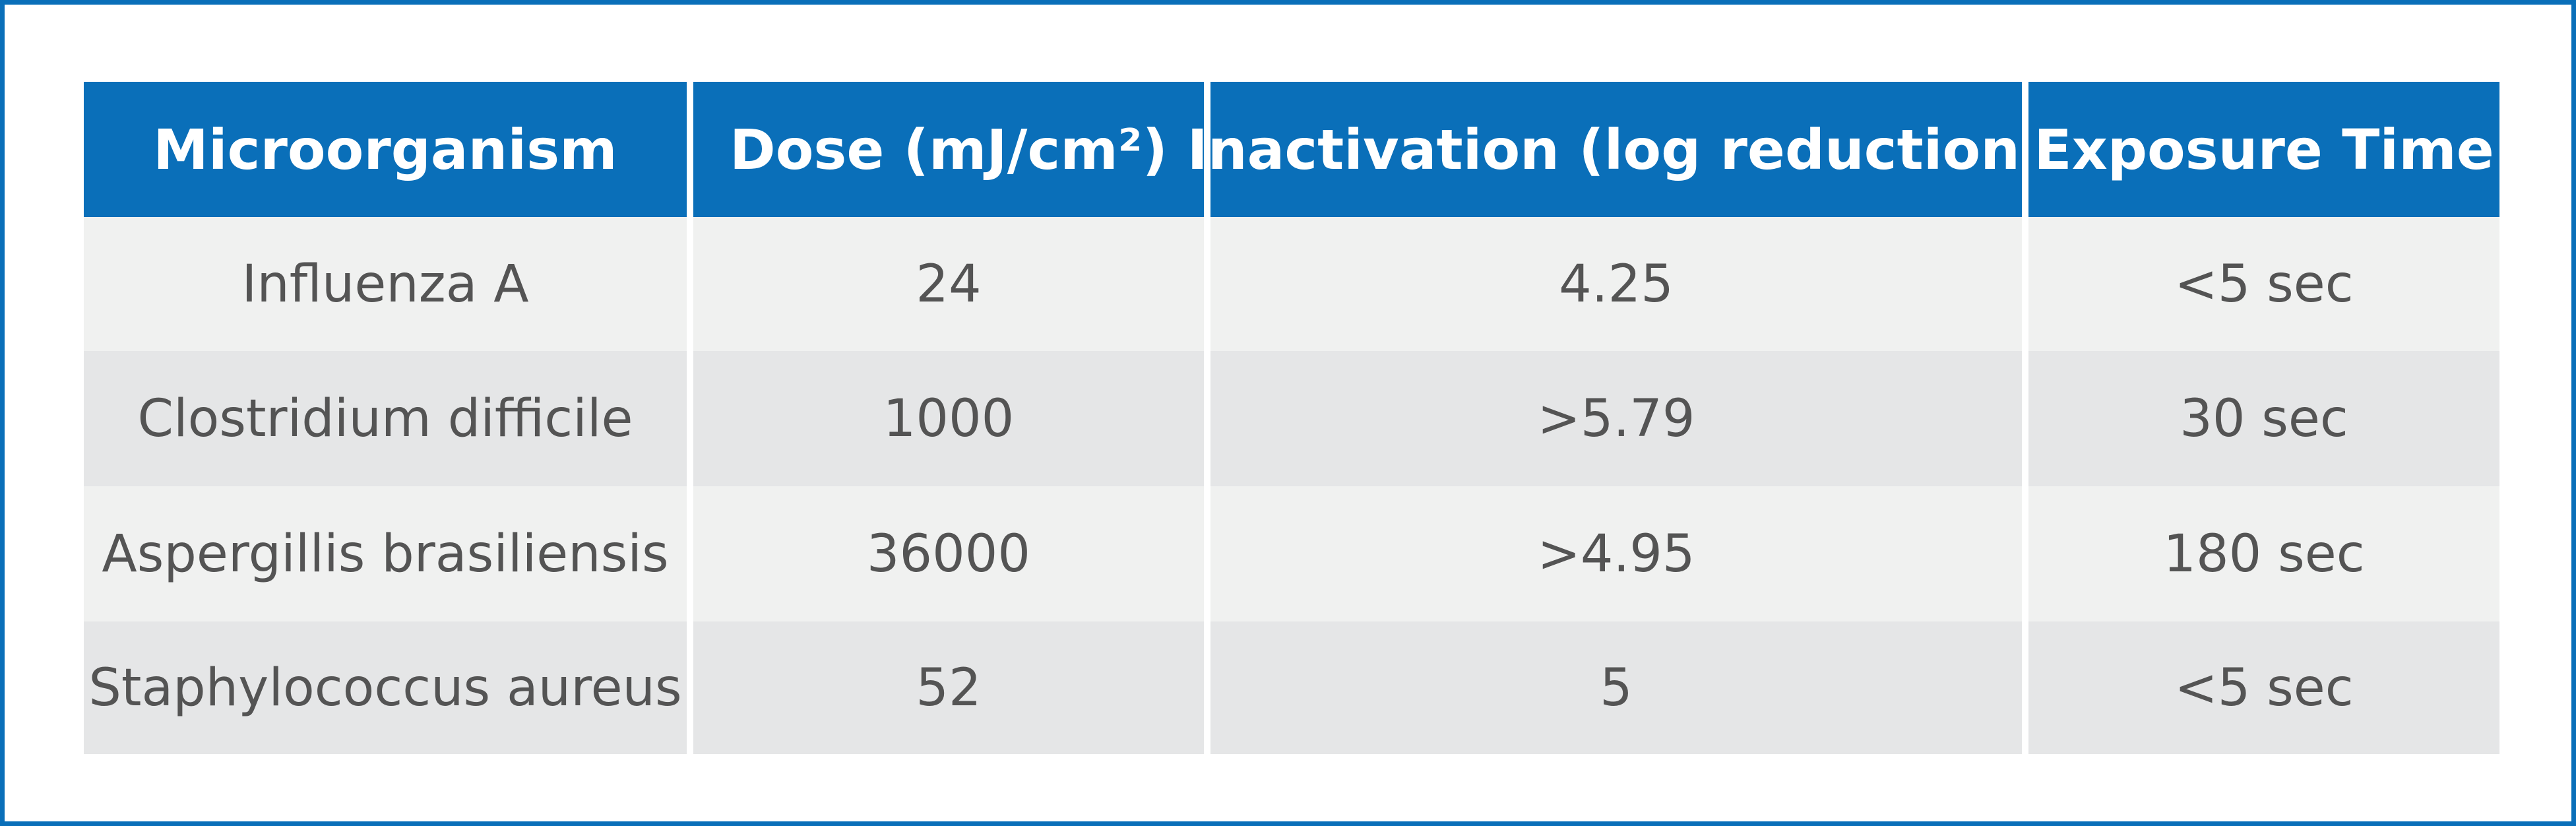 The height and width of the screenshot is (826, 2576). I want to click on cell-microorganism: Aspergillis brasiliensis, so click(385, 553).